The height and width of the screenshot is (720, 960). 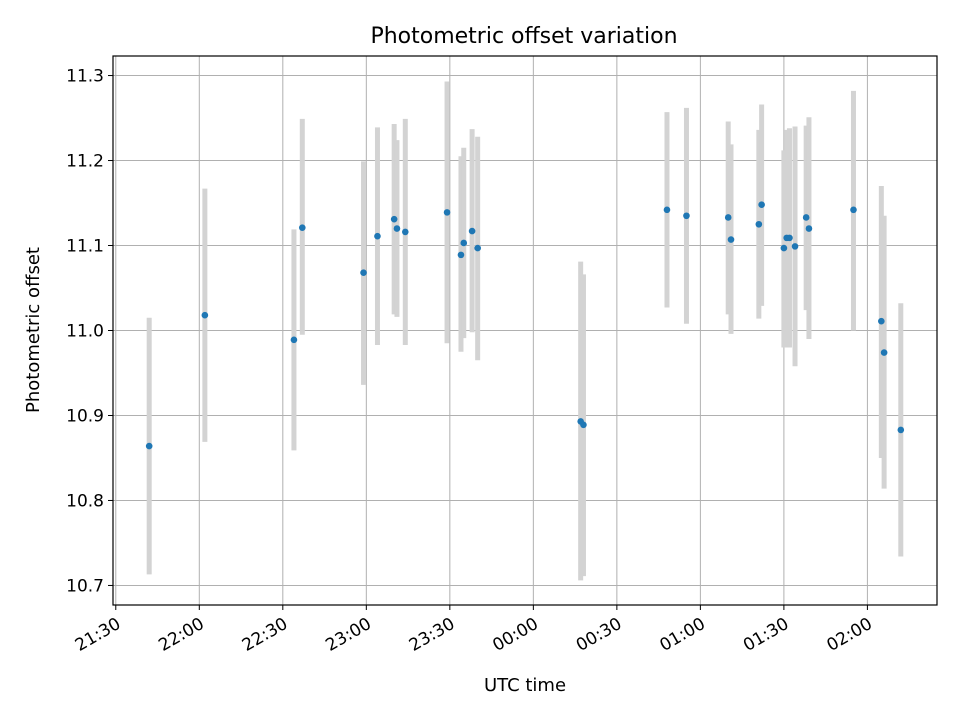 What do you see at coordinates (515, 635) in the screenshot?
I see `x-tick-label: 00:00` at bounding box center [515, 635].